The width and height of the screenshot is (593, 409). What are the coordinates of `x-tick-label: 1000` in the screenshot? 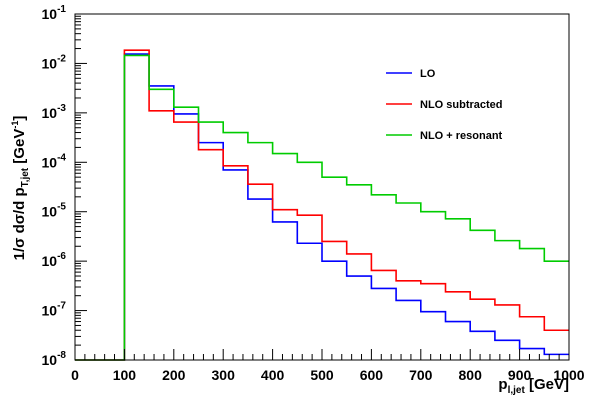 It's located at (568, 375).